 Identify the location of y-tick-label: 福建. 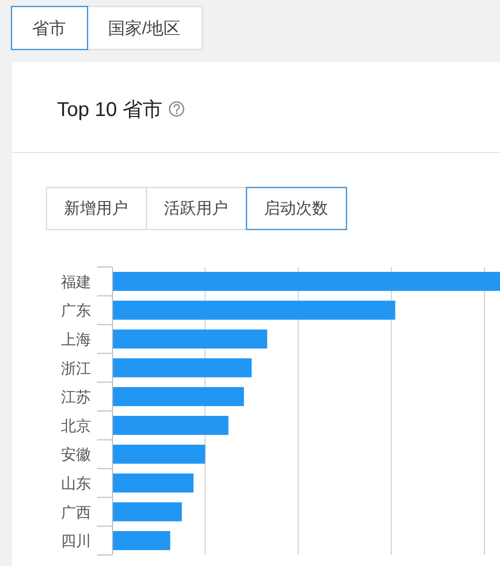
(76, 282).